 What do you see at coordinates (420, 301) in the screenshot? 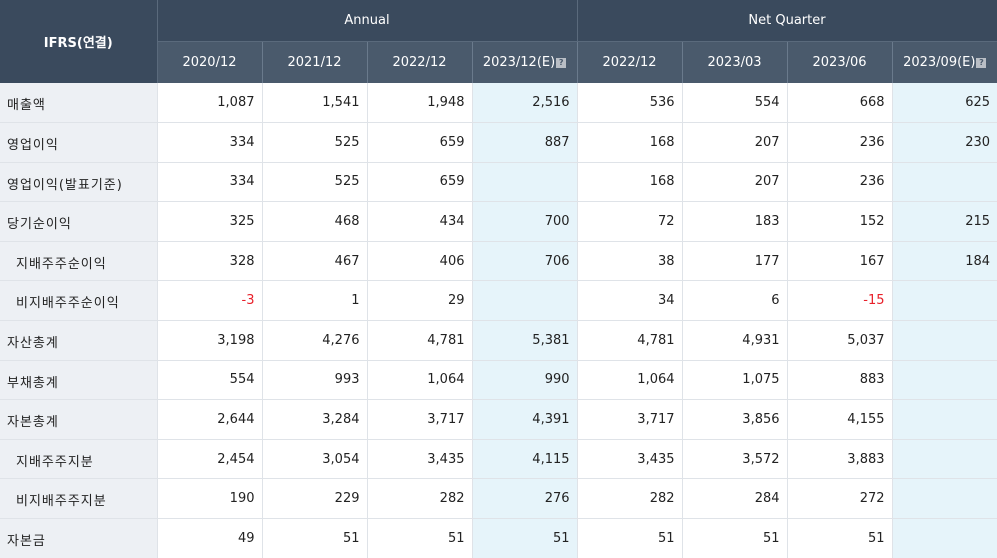
I see `value-cell: 29` at bounding box center [420, 301].